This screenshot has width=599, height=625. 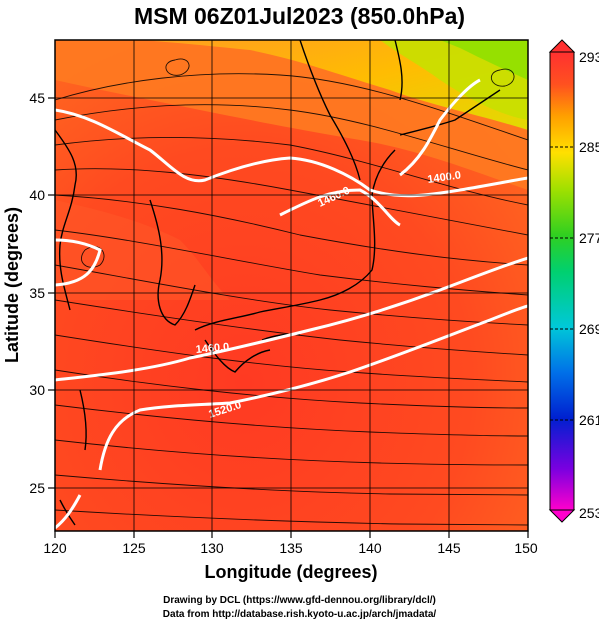 What do you see at coordinates (291, 548) in the screenshot?
I see `x-tick-label: 135` at bounding box center [291, 548].